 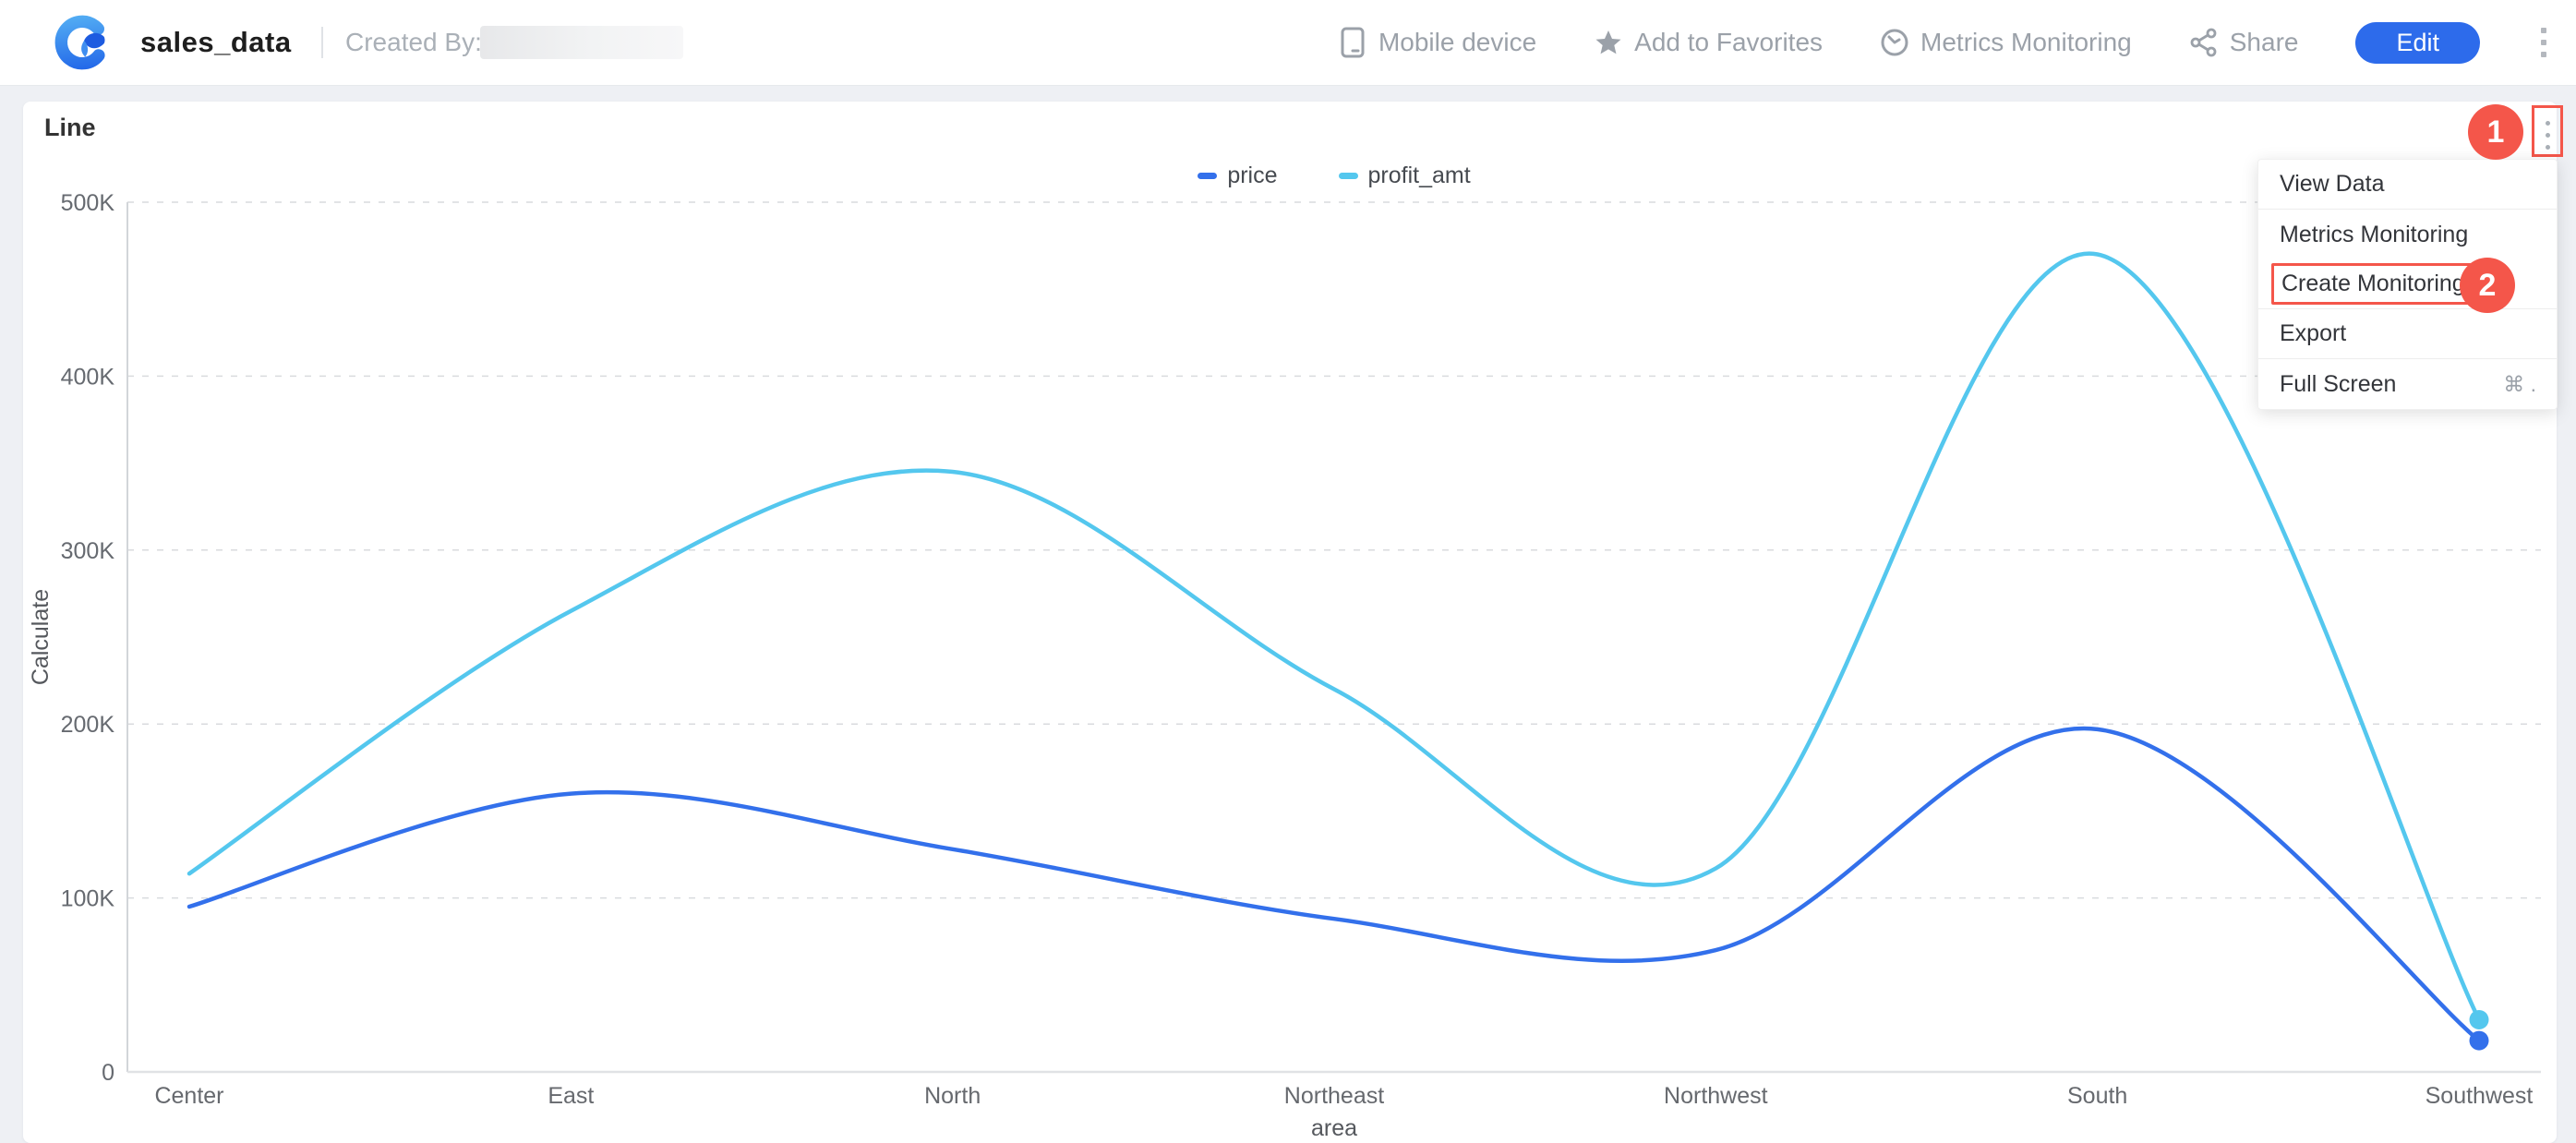 What do you see at coordinates (1608, 42) in the screenshot?
I see `star-icon` at bounding box center [1608, 42].